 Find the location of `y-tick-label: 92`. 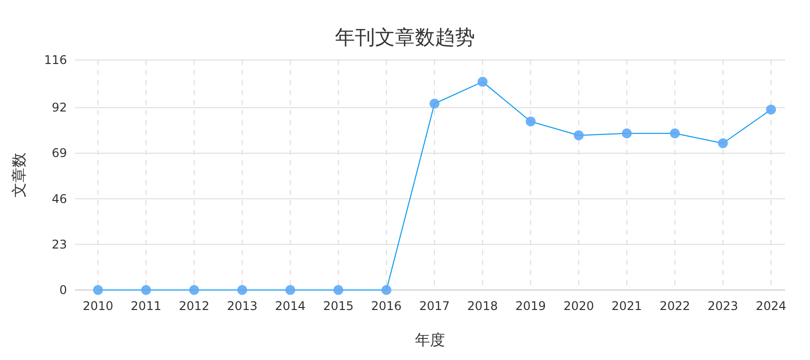

y-tick-label: 92 is located at coordinates (59, 107).